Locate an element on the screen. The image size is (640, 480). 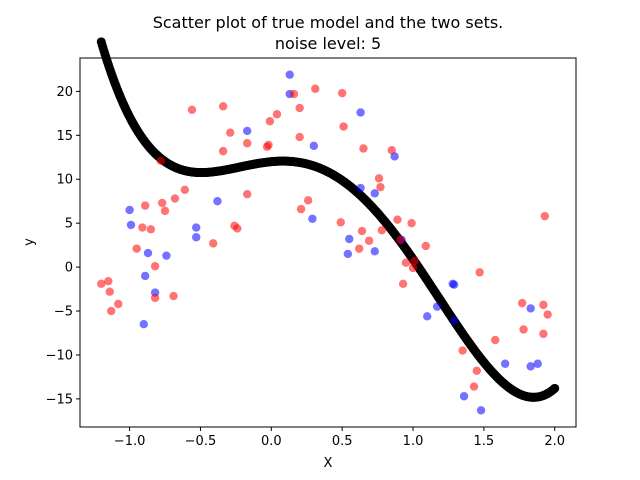
x-tick-label: 2.0 is located at coordinates (554, 441).